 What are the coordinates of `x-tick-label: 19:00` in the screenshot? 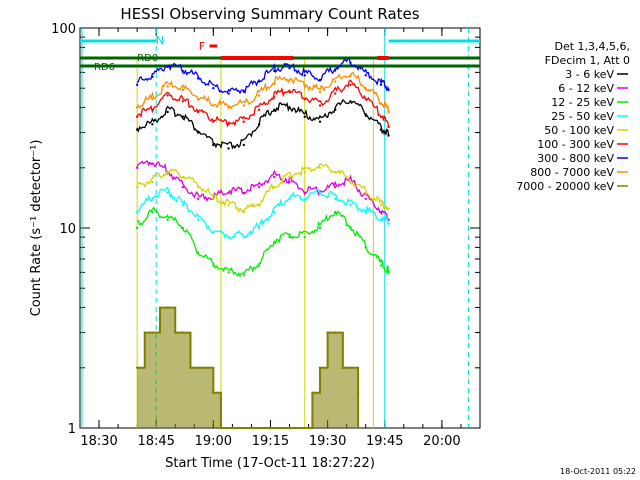 It's located at (213, 441).